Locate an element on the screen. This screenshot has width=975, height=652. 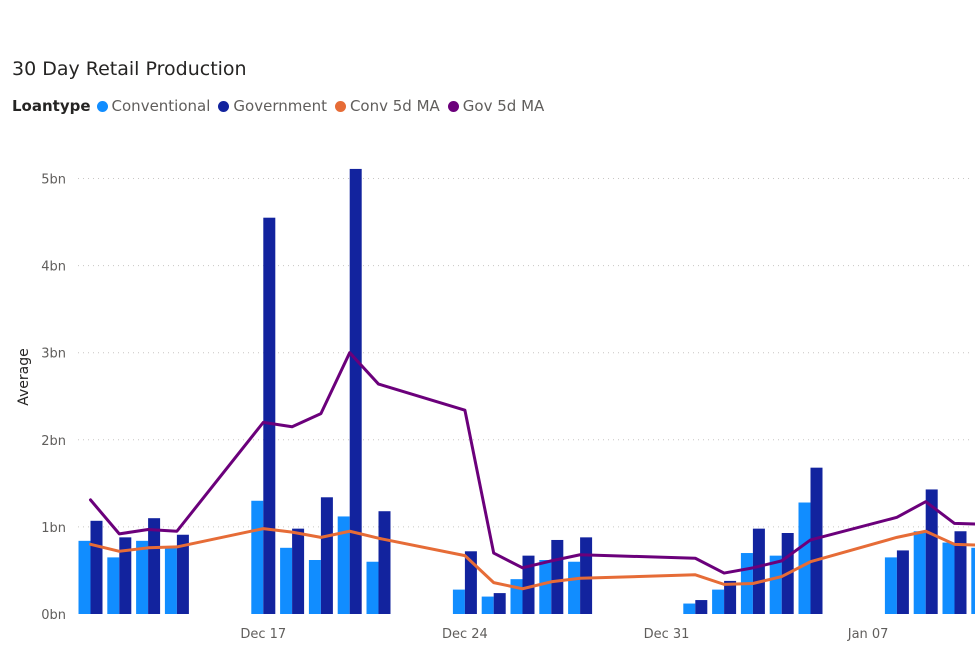
y-tick-label: 0bn is located at coordinates (53, 615).